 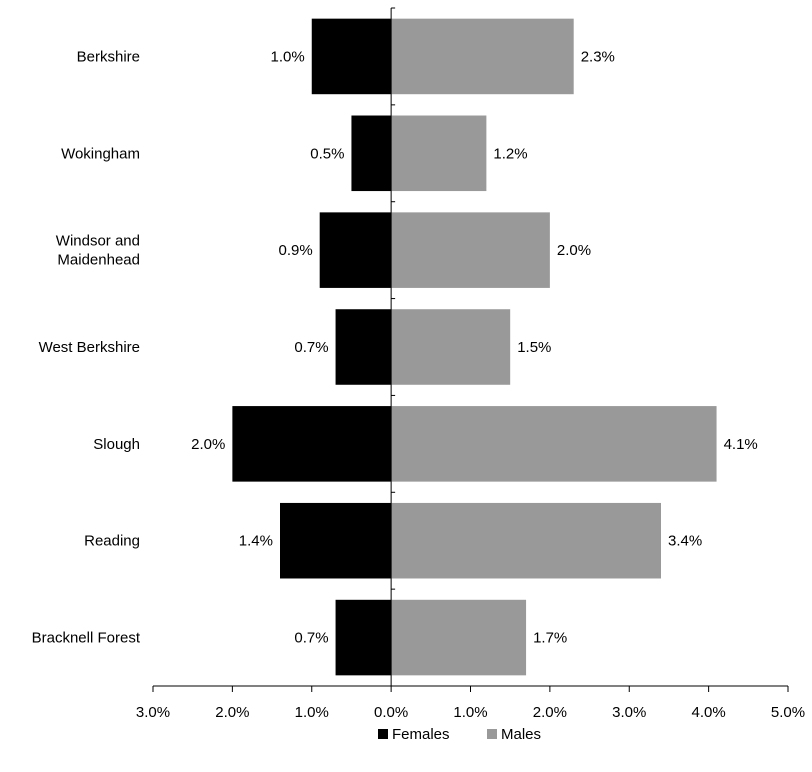 I want to click on data-label-females-3: 0.7%, so click(x=311, y=347).